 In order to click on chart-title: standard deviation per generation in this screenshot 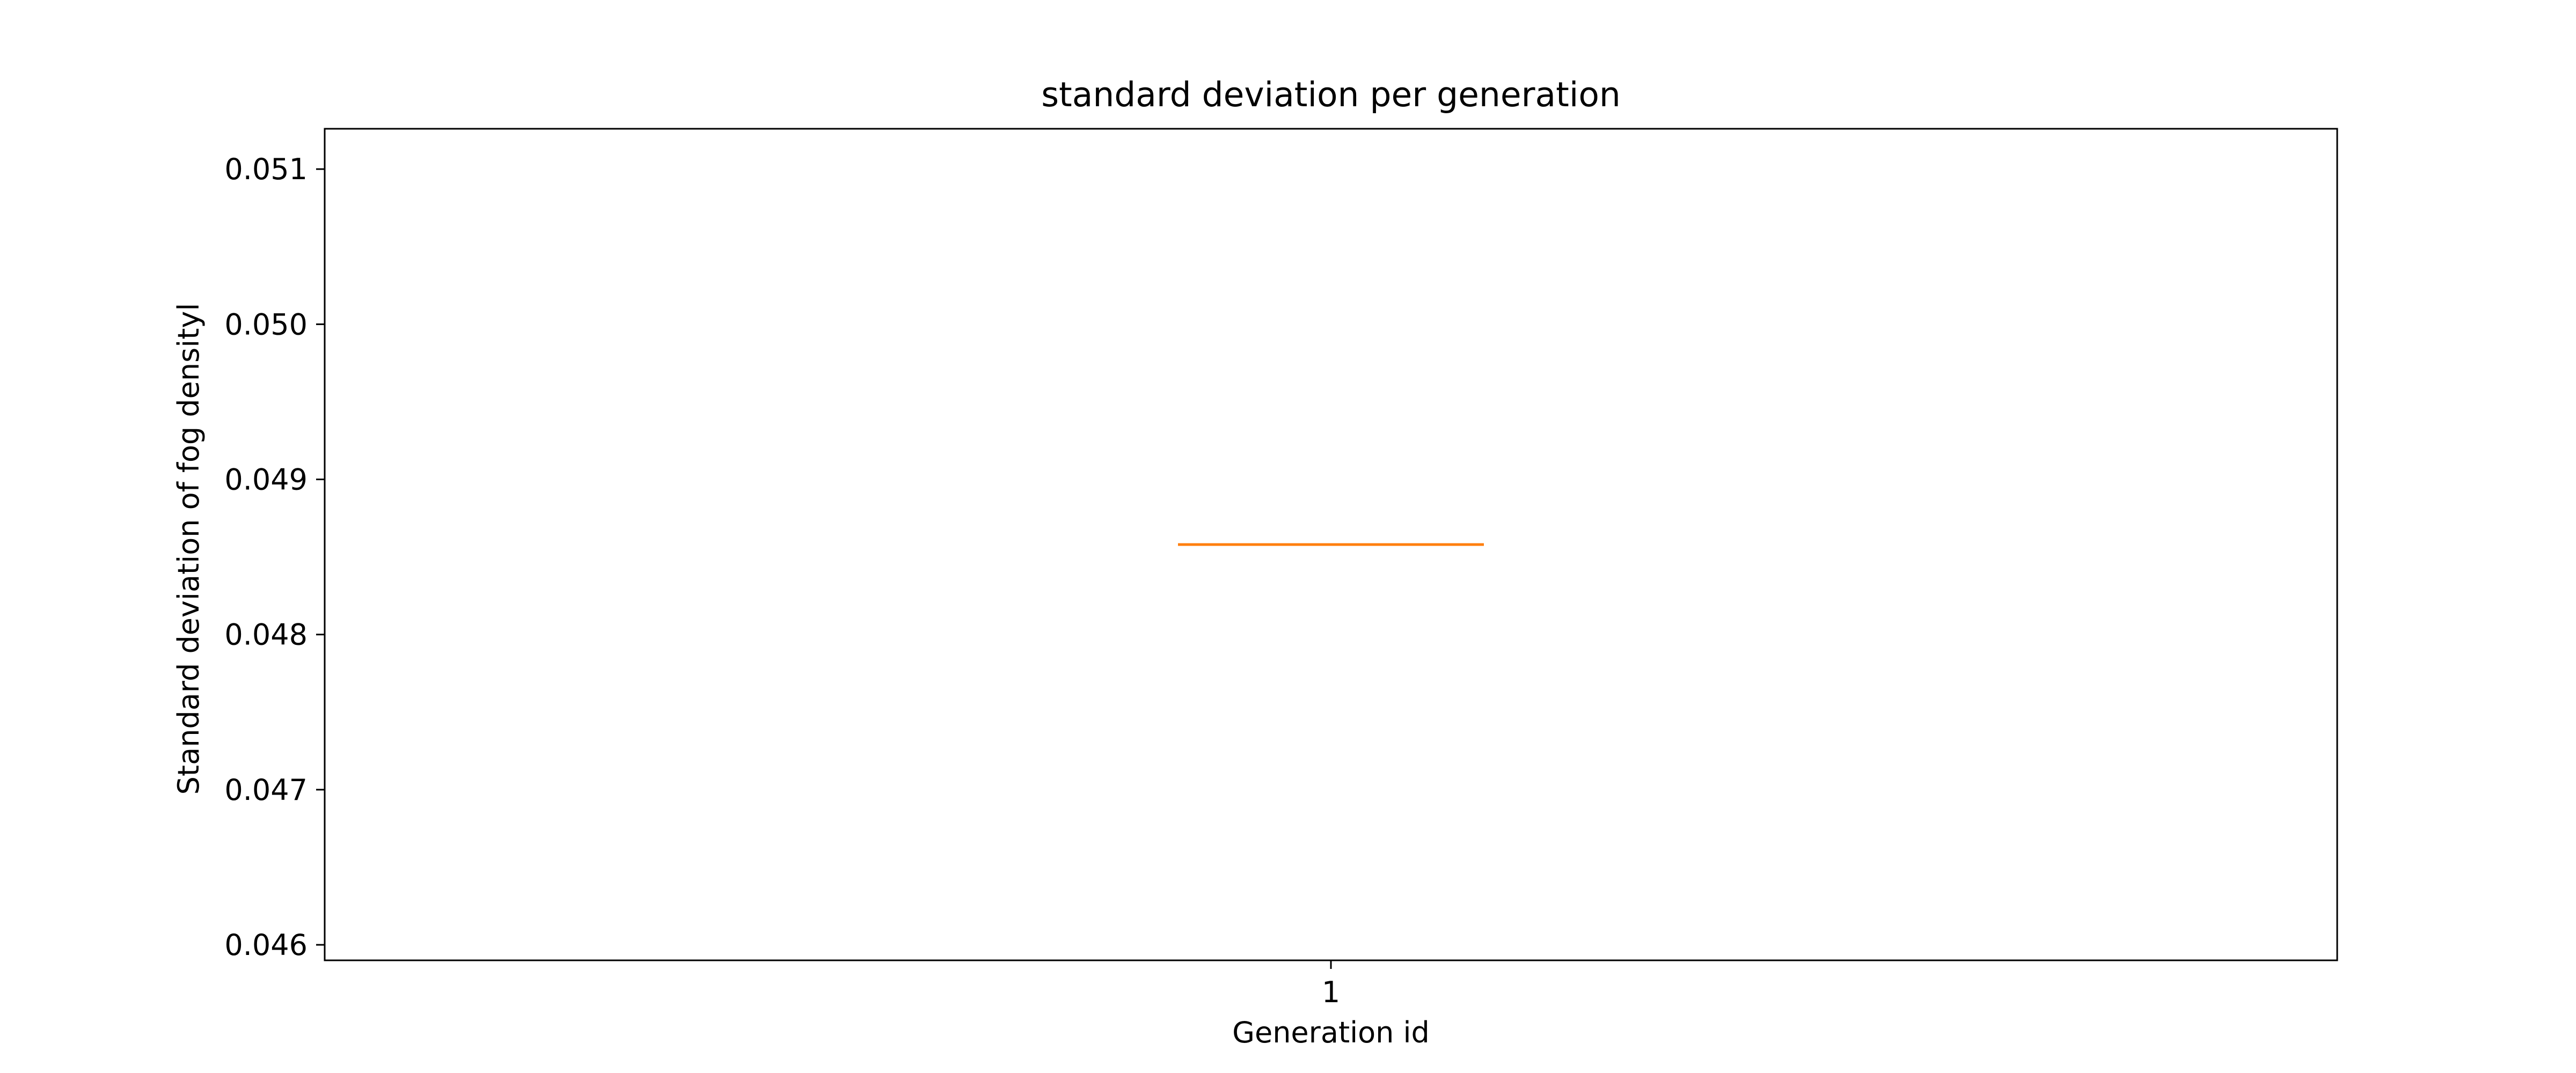, I will do `click(1331, 94)`.